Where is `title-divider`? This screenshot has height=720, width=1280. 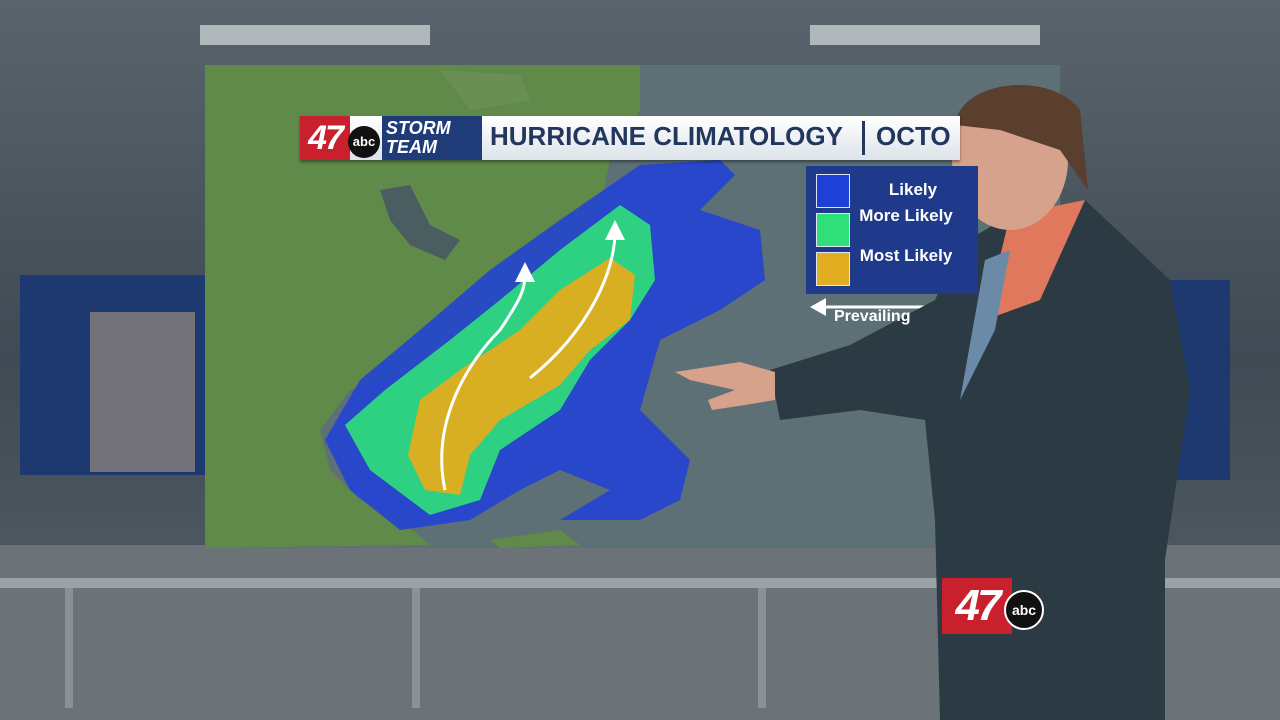
title-divider is located at coordinates (863, 138).